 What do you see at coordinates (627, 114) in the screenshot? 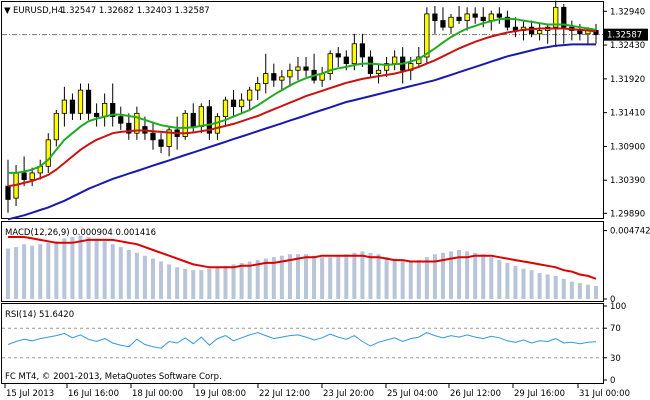
I see `price-axis-tick-label: 1.31410` at bounding box center [627, 114].